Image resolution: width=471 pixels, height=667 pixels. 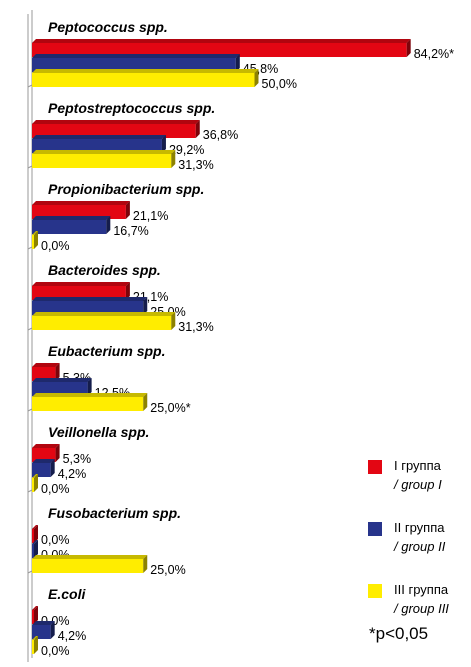 What do you see at coordinates (419, 527) in the screenshot?
I see `legend-label-group-2: II группа` at bounding box center [419, 527].